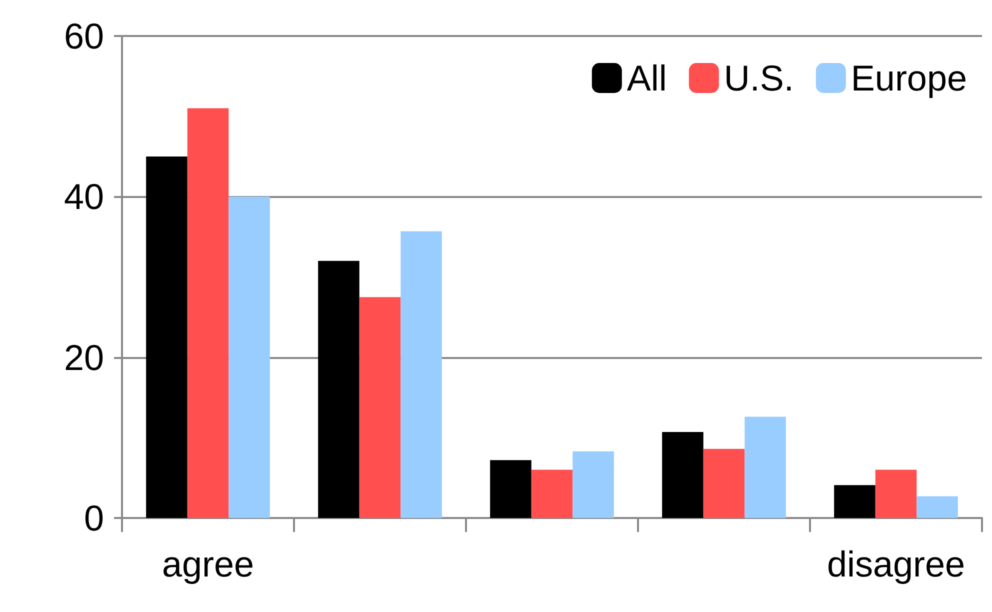 The height and width of the screenshot is (612, 992). What do you see at coordinates (84, 197) in the screenshot?
I see `y-tick-label: 40` at bounding box center [84, 197].